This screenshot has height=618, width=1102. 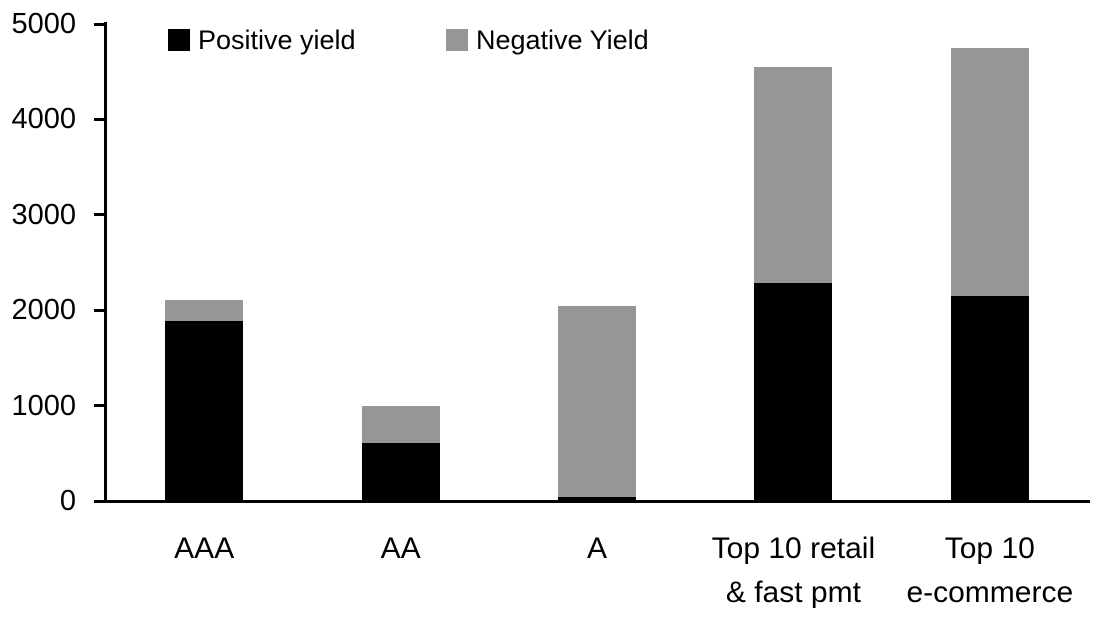 What do you see at coordinates (43, 24) in the screenshot?
I see `y-axis-tick-label-5000: 5000` at bounding box center [43, 24].